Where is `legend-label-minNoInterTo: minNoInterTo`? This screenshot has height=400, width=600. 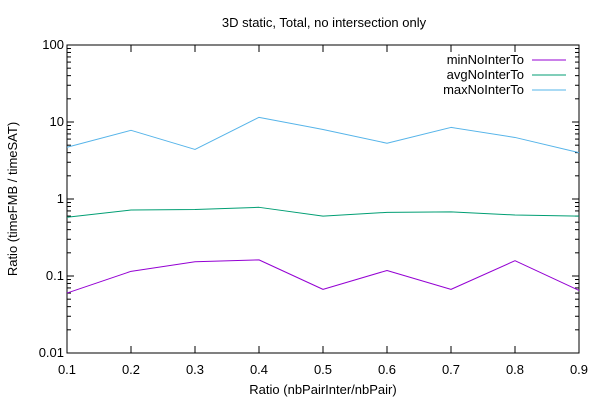
legend-label-minNoInterTo: minNoInterTo is located at coordinates (485, 59).